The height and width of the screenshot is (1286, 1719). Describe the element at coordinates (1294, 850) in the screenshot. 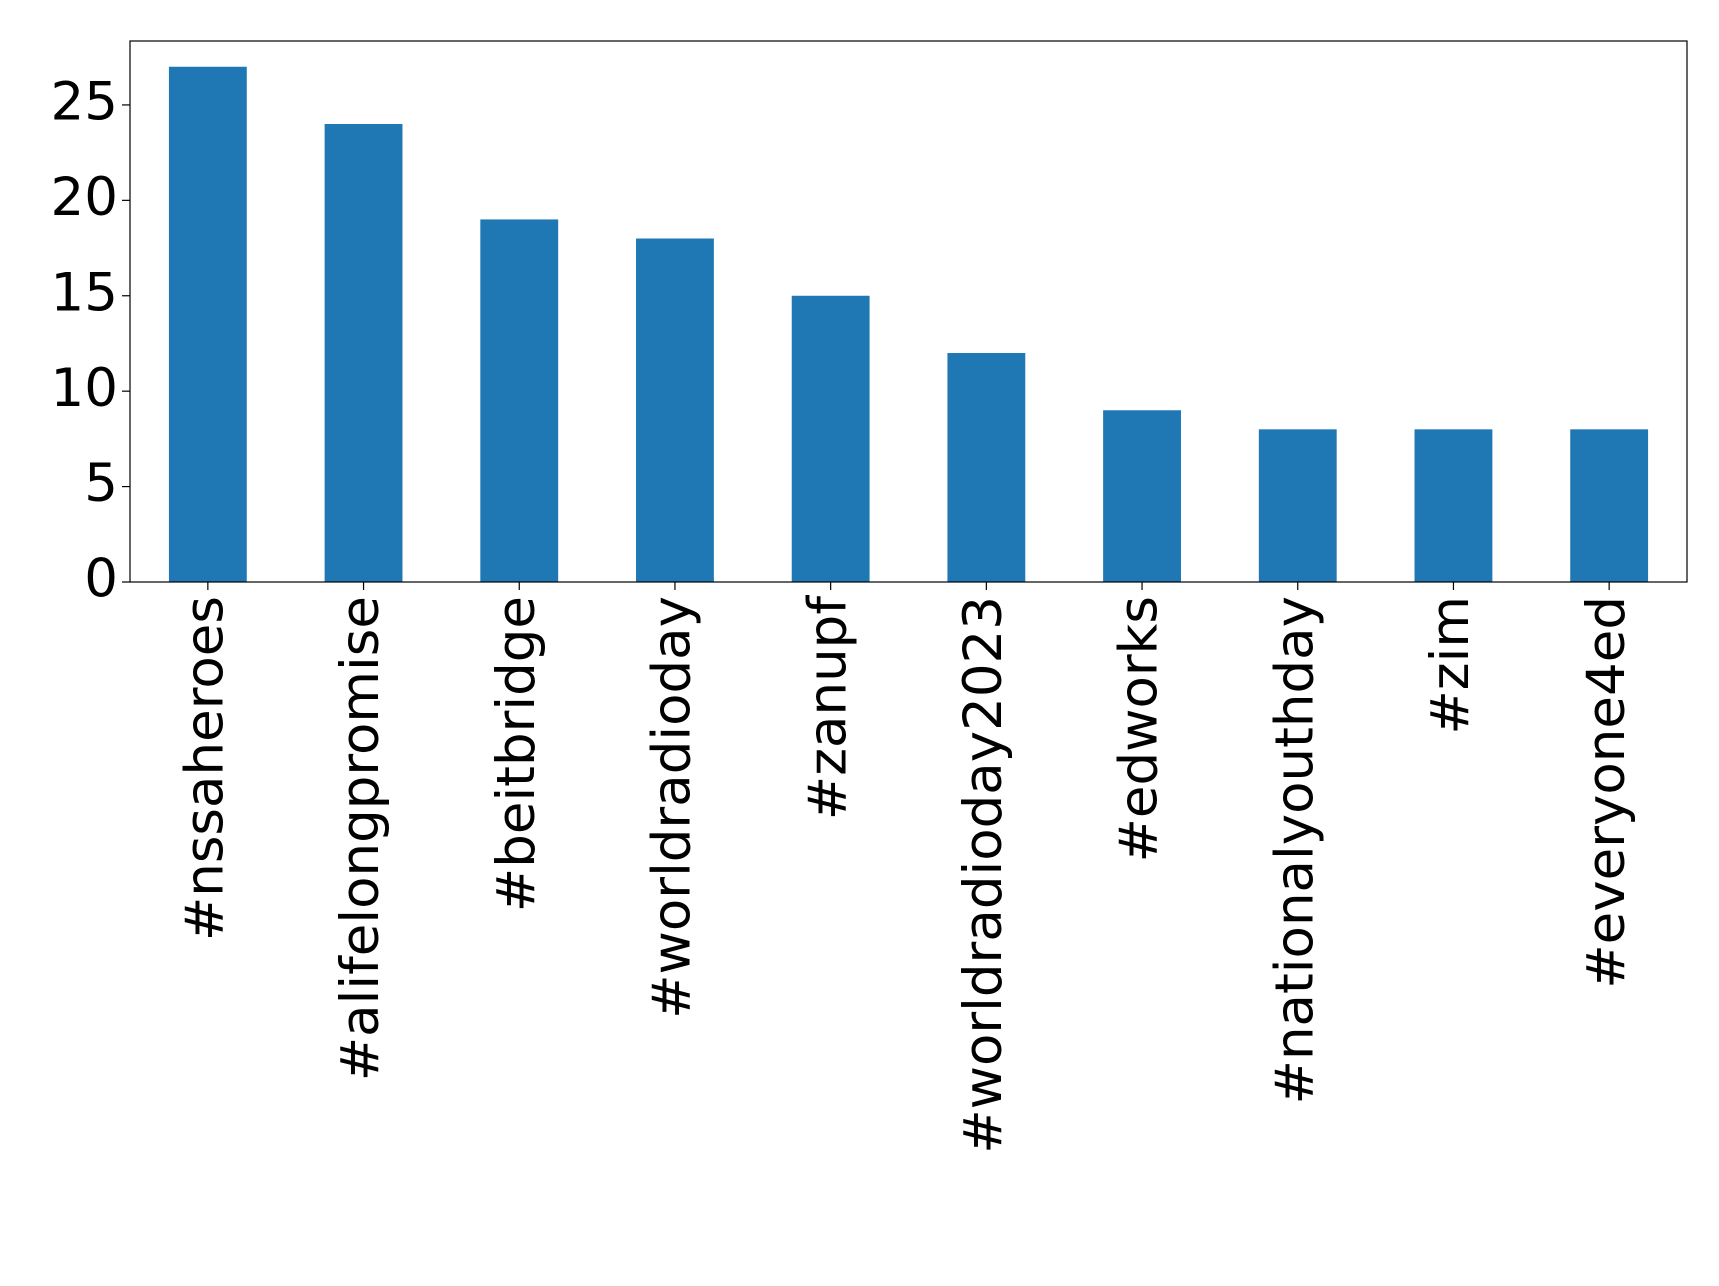

I see `x-tick-label: #nationalyouthday` at that location.